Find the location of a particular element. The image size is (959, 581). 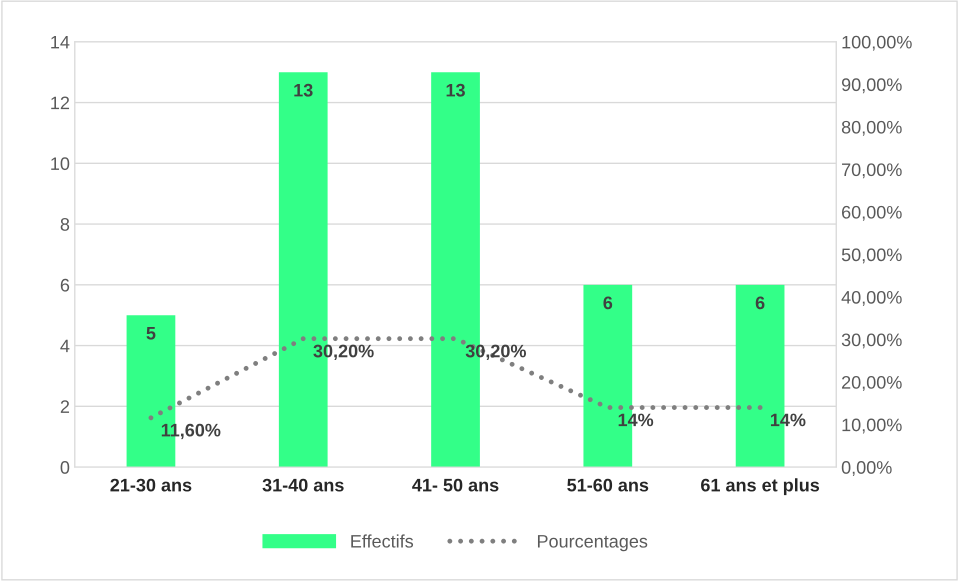

y-tick-label: 10 is located at coordinates (60, 163).